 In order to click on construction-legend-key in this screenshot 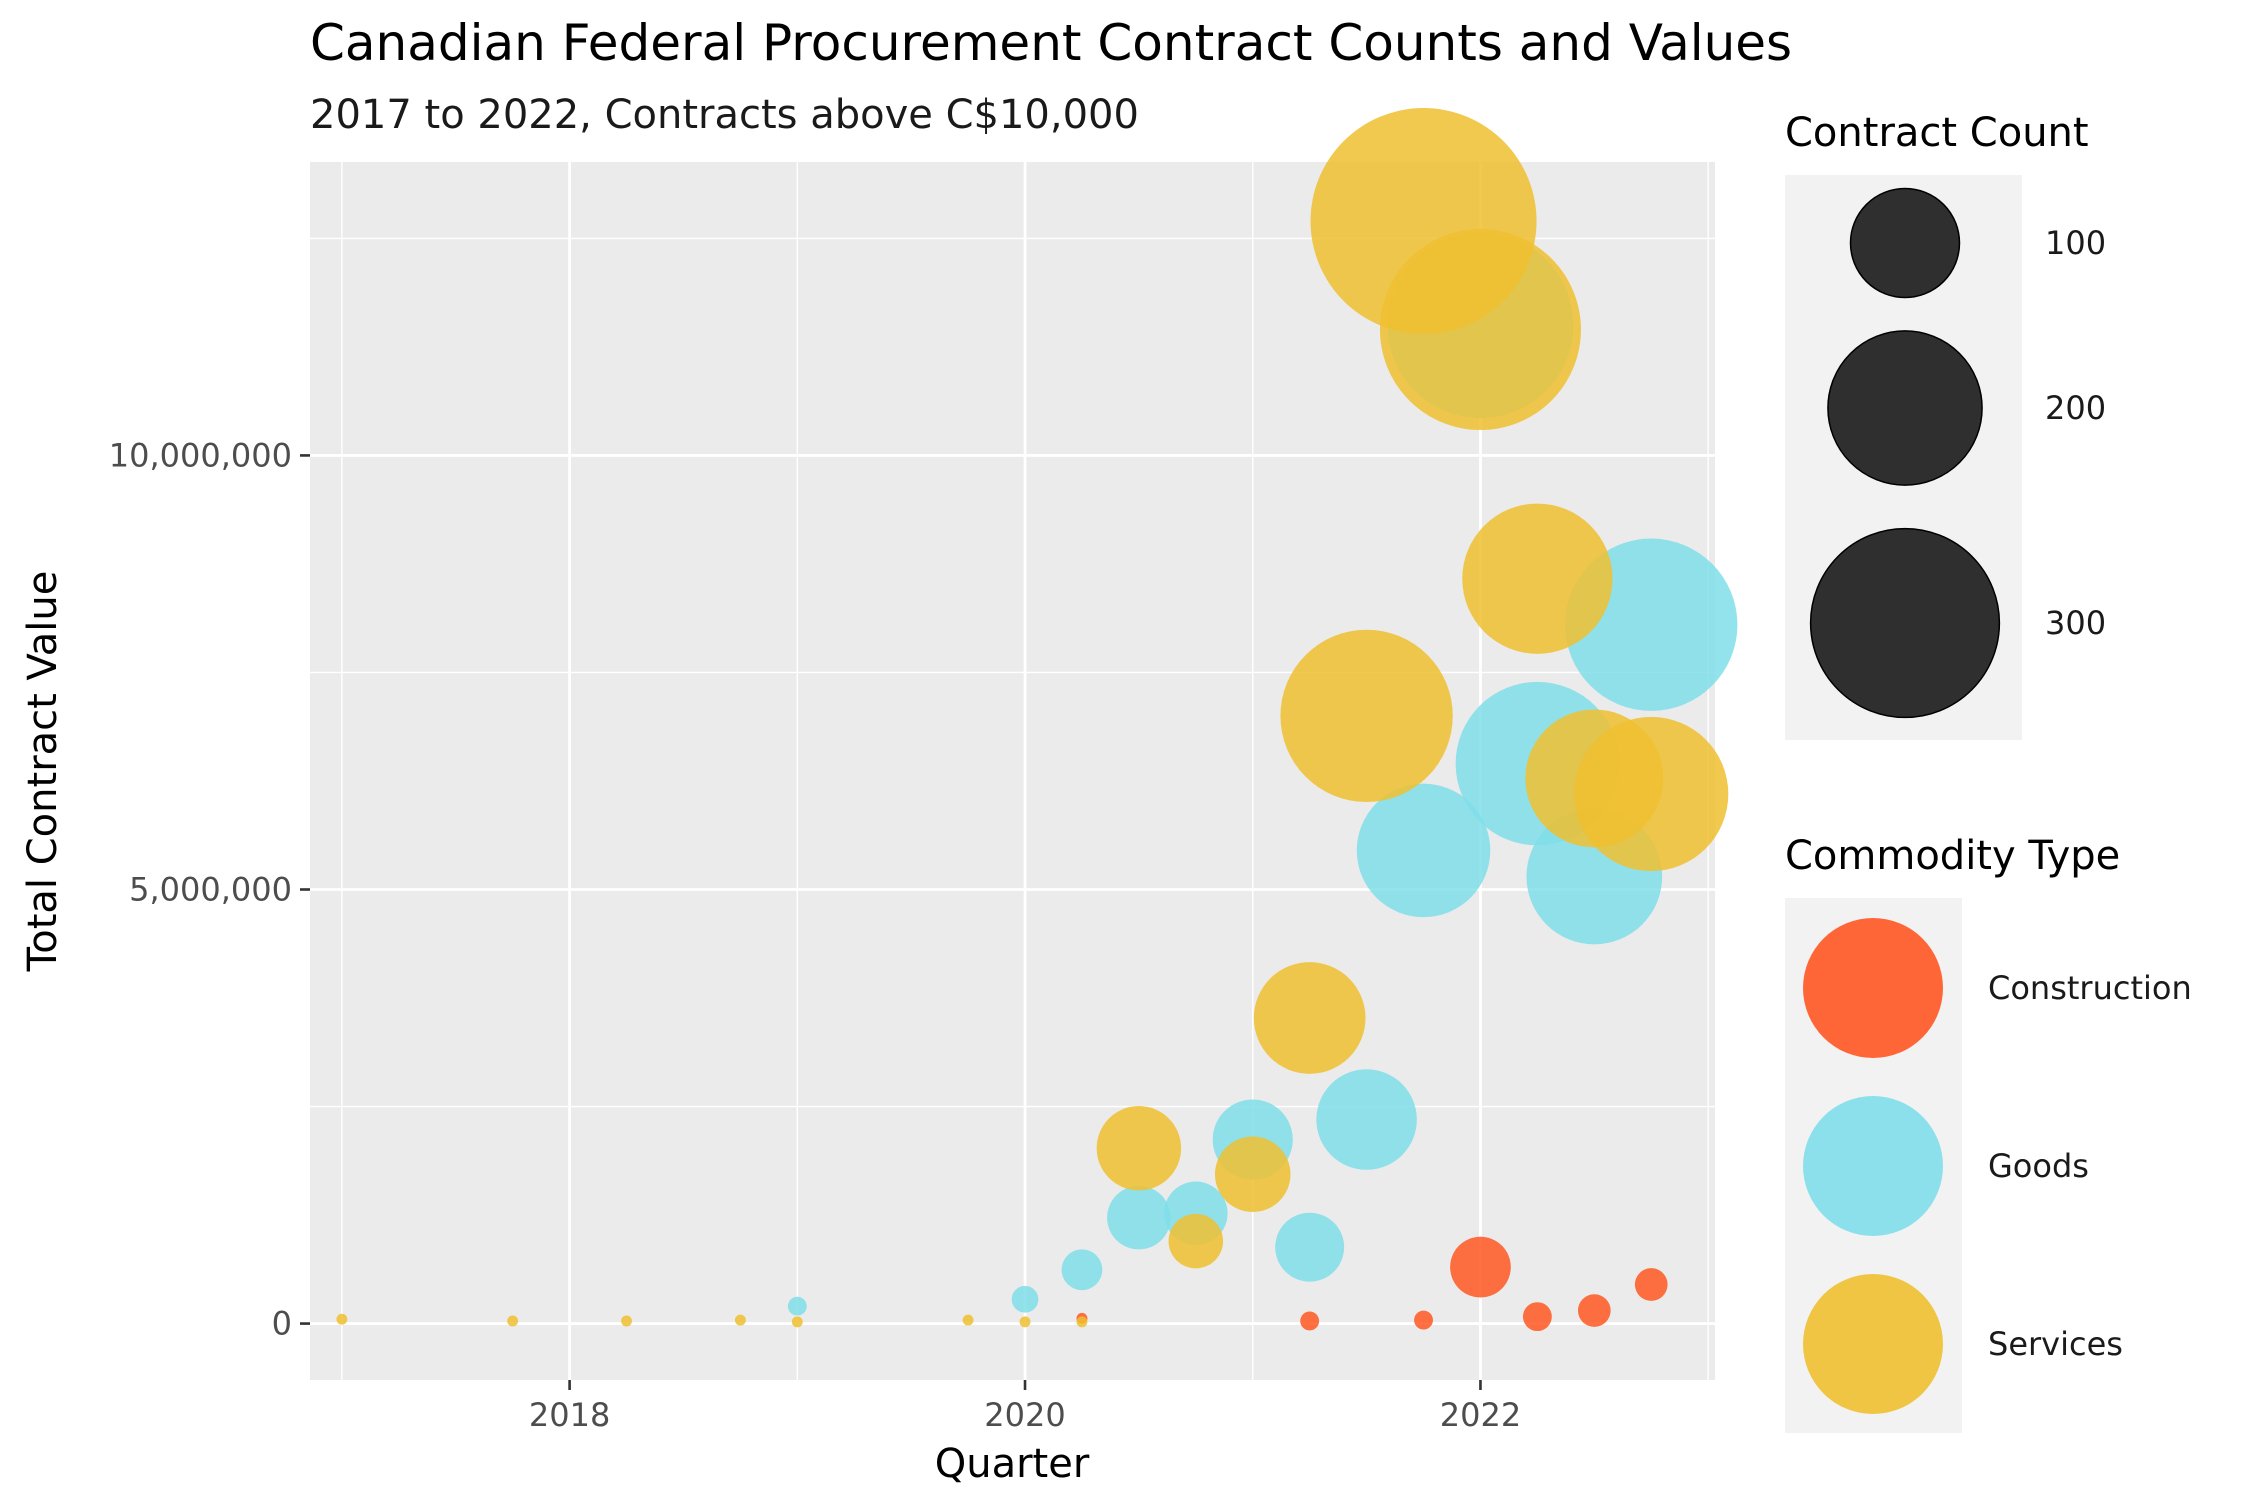, I will do `click(1873, 988)`.